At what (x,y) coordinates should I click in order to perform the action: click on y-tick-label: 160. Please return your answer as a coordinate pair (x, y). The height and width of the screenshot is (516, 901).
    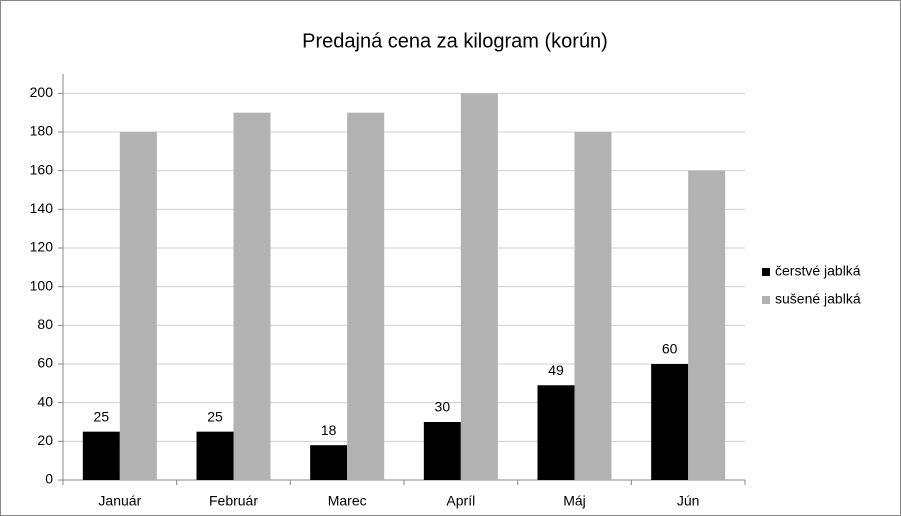
    Looking at the image, I should click on (42, 169).